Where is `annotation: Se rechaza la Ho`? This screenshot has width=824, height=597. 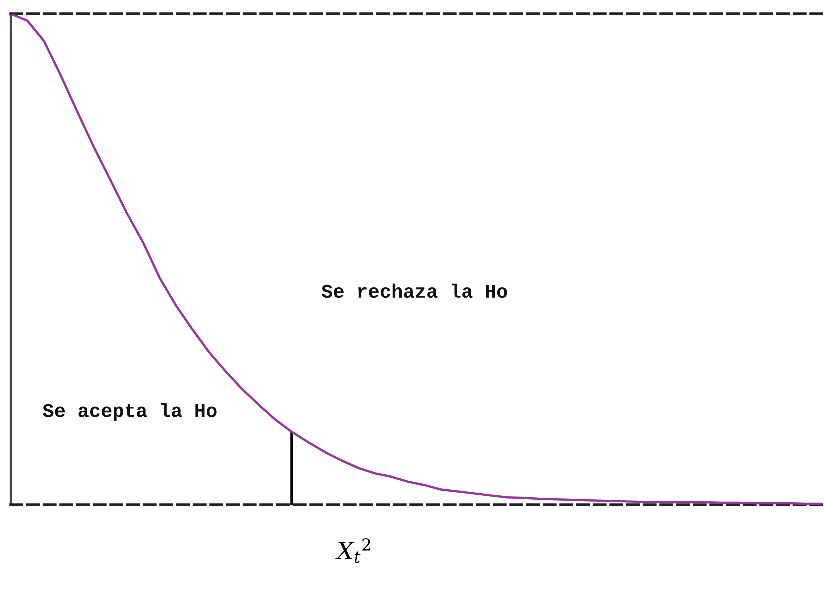 annotation: Se rechaza la Ho is located at coordinates (415, 291).